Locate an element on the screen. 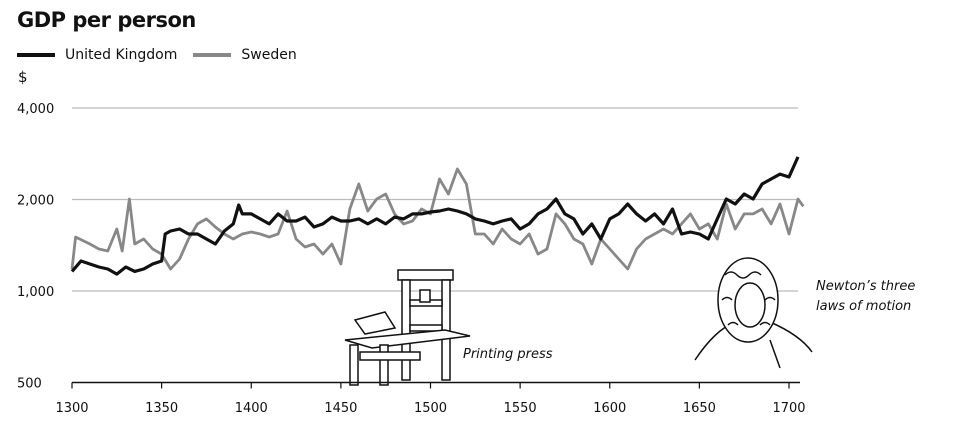  y-tick-label: 4,000 is located at coordinates (35, 109).